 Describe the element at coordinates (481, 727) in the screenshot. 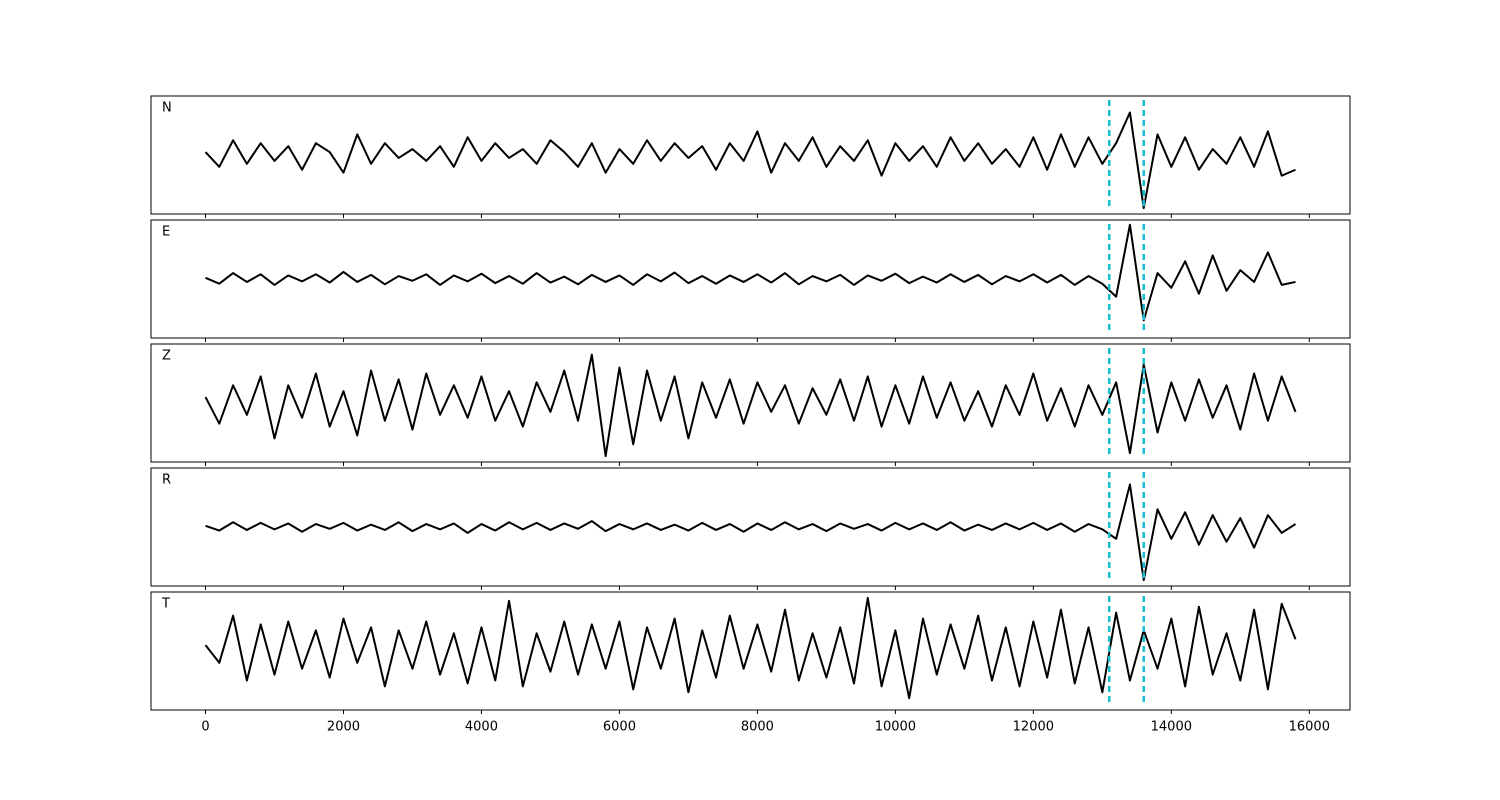

I see `x-tick-label: 4000` at that location.